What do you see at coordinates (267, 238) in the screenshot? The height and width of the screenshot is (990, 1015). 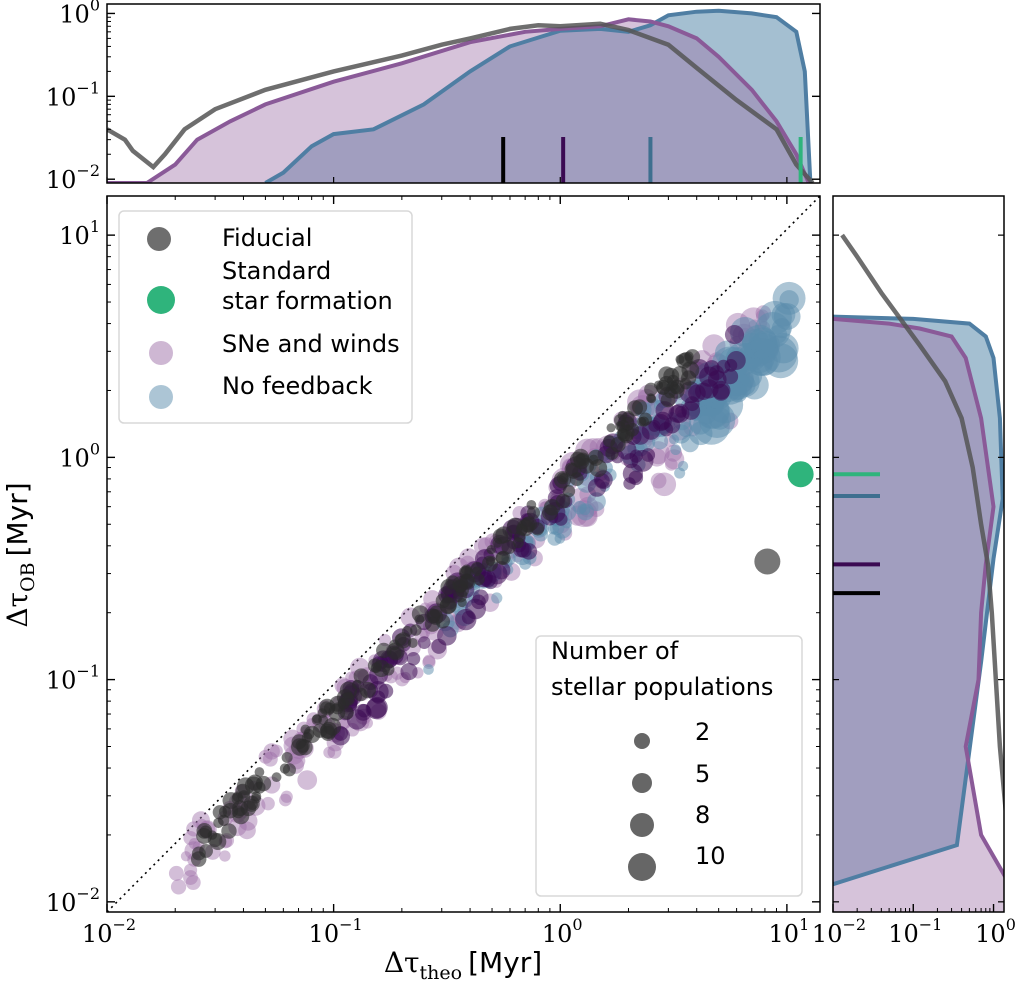 I see `legend-label-fiducial: Fiducial` at bounding box center [267, 238].